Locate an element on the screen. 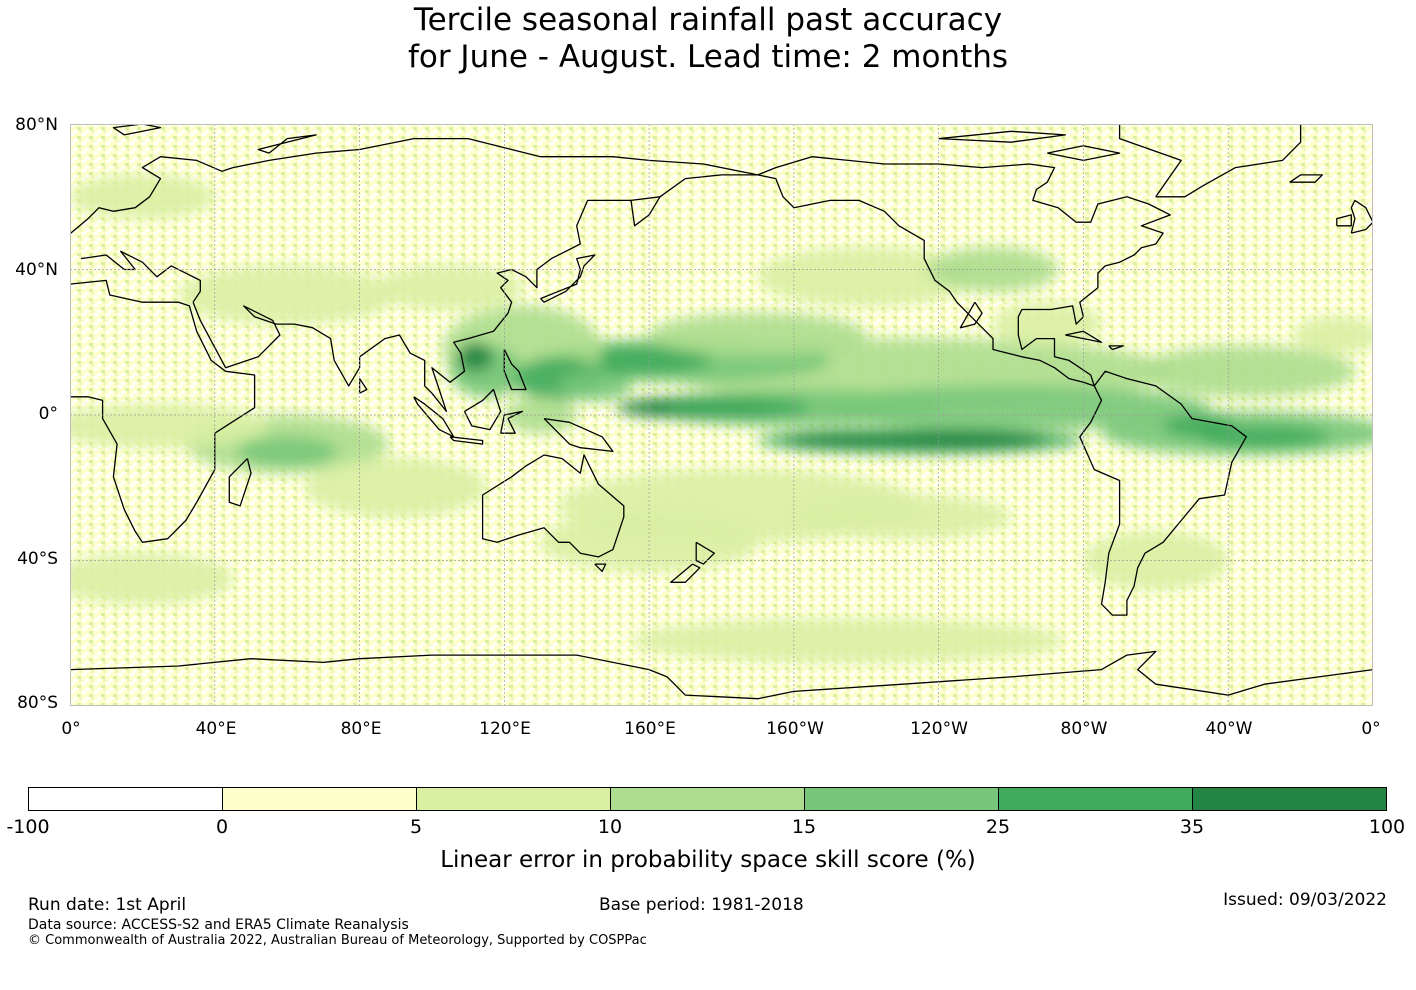  colorbar-tick: -100 is located at coordinates (28, 827).